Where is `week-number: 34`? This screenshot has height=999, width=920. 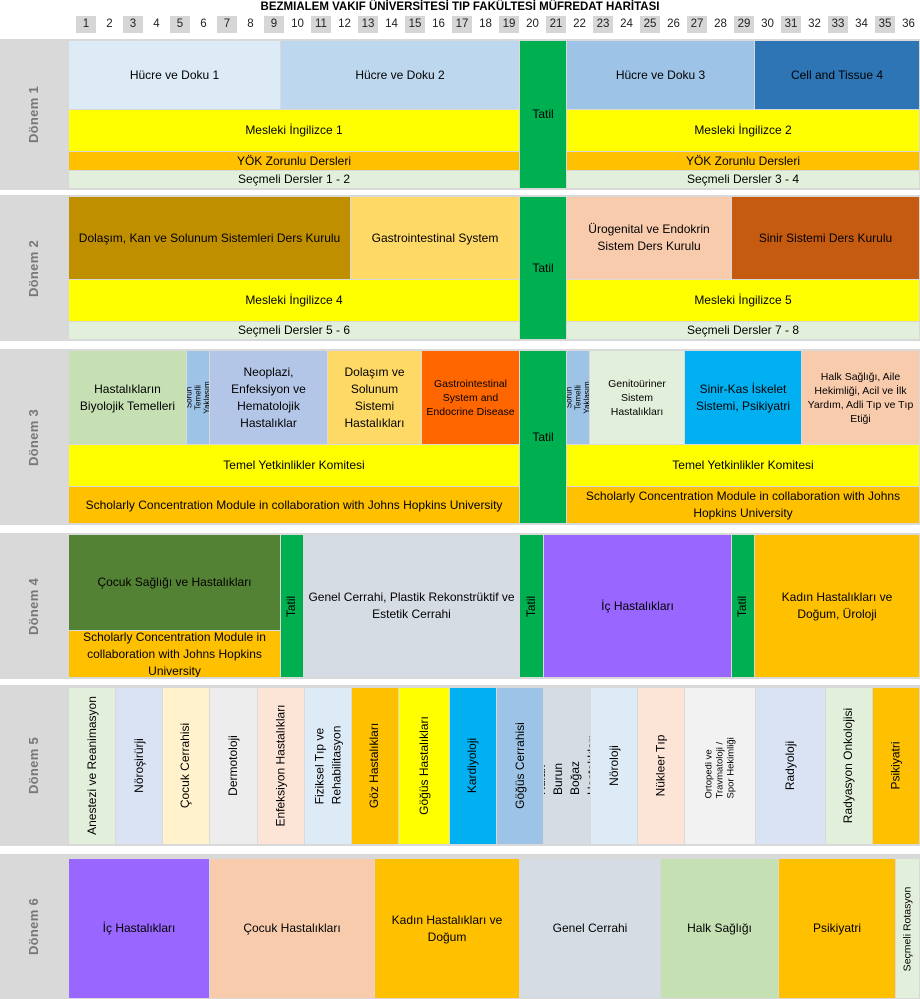 week-number: 34 is located at coordinates (861, 24).